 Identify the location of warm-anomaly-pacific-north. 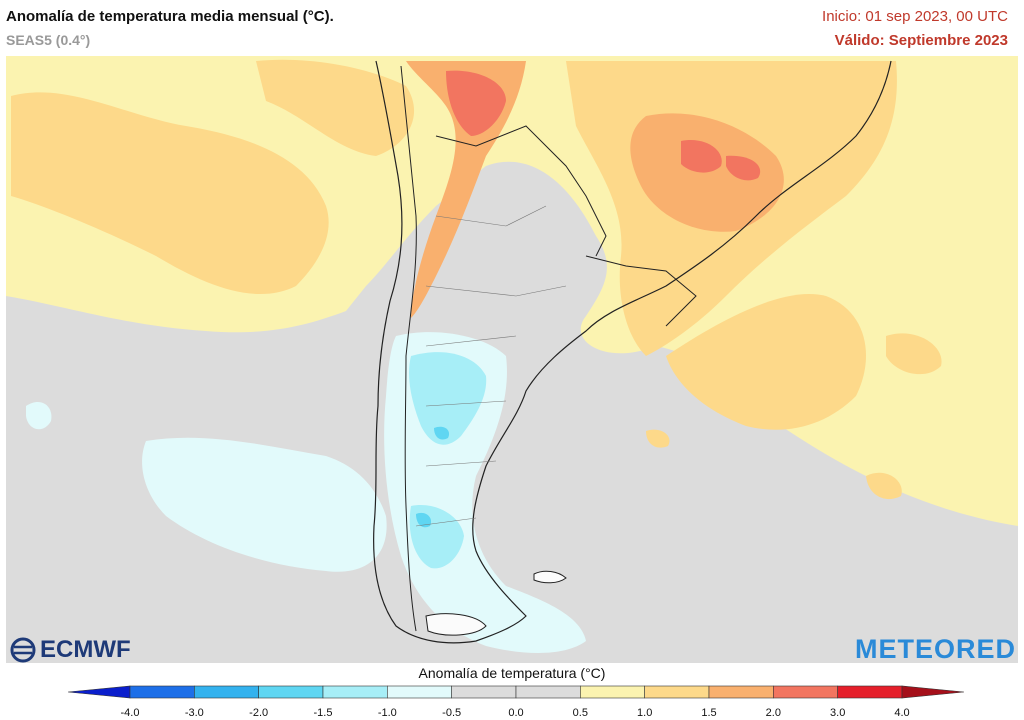
(335, 107).